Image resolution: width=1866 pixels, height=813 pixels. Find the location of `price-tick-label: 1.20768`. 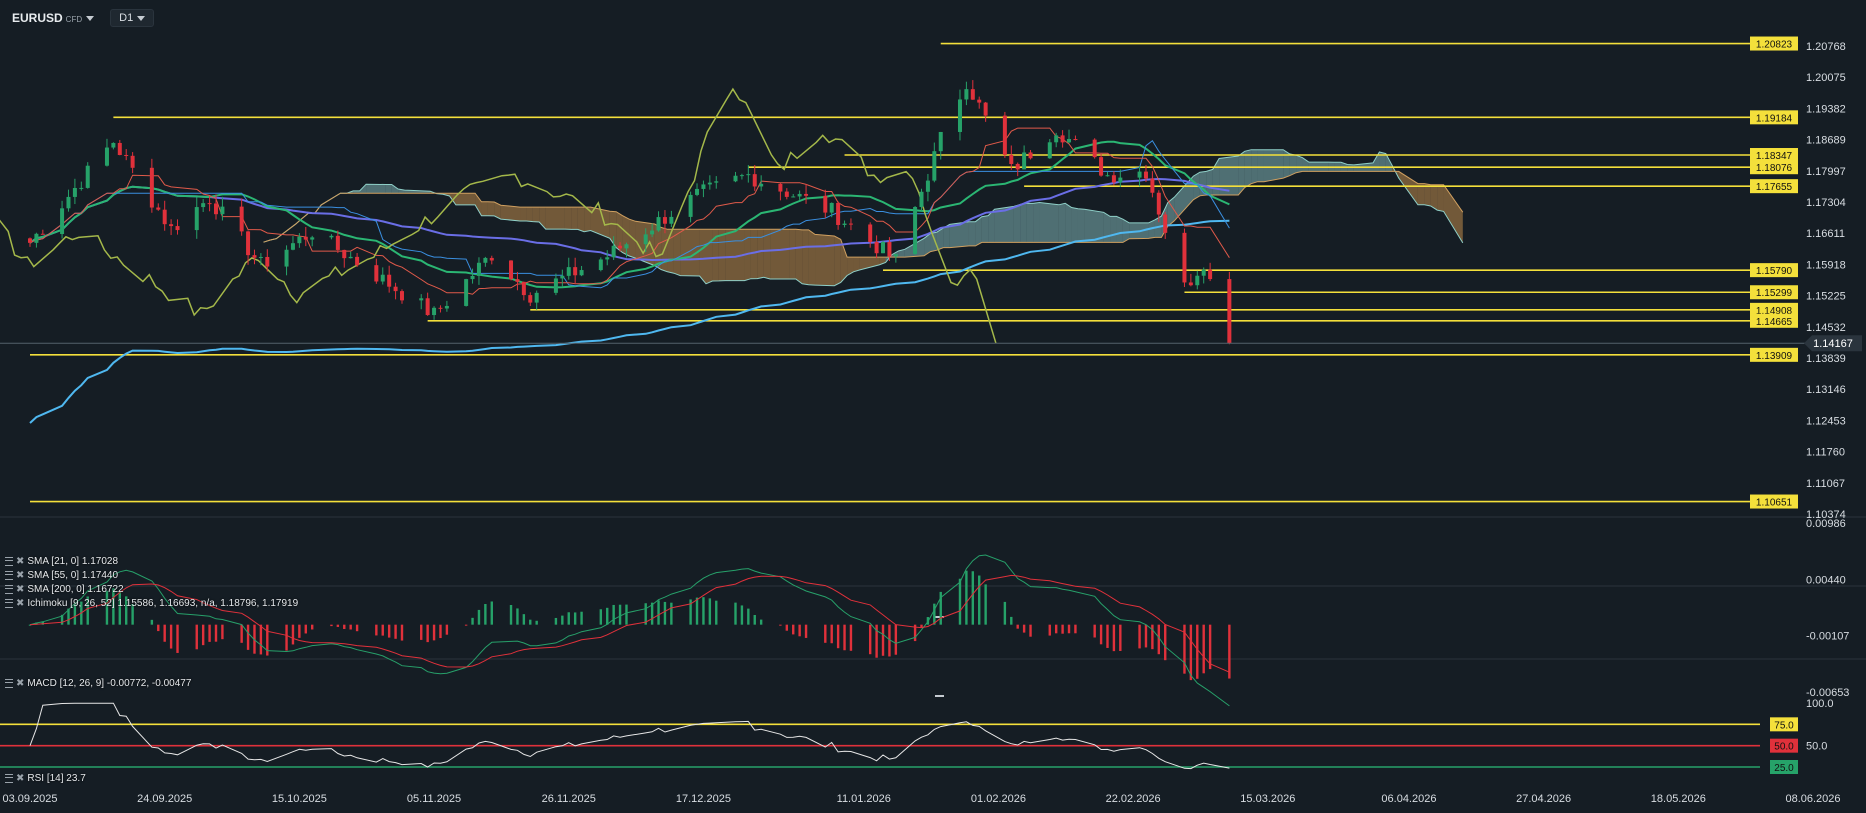

price-tick-label: 1.20768 is located at coordinates (1826, 47).